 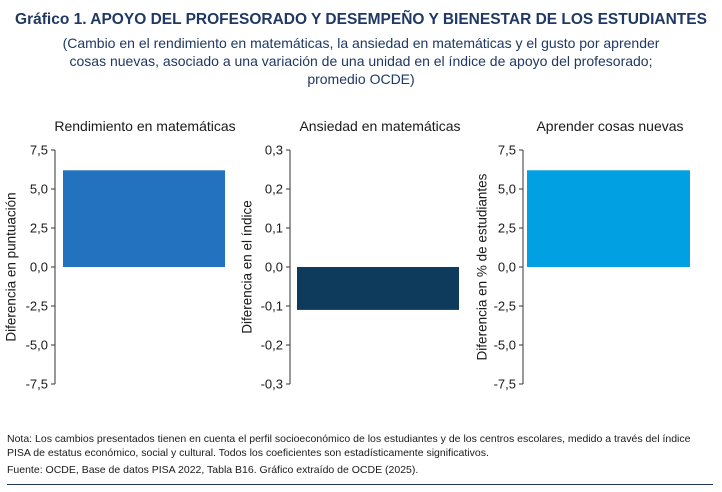 What do you see at coordinates (274, 150) in the screenshot?
I see `y-tick-label: 0,3` at bounding box center [274, 150].